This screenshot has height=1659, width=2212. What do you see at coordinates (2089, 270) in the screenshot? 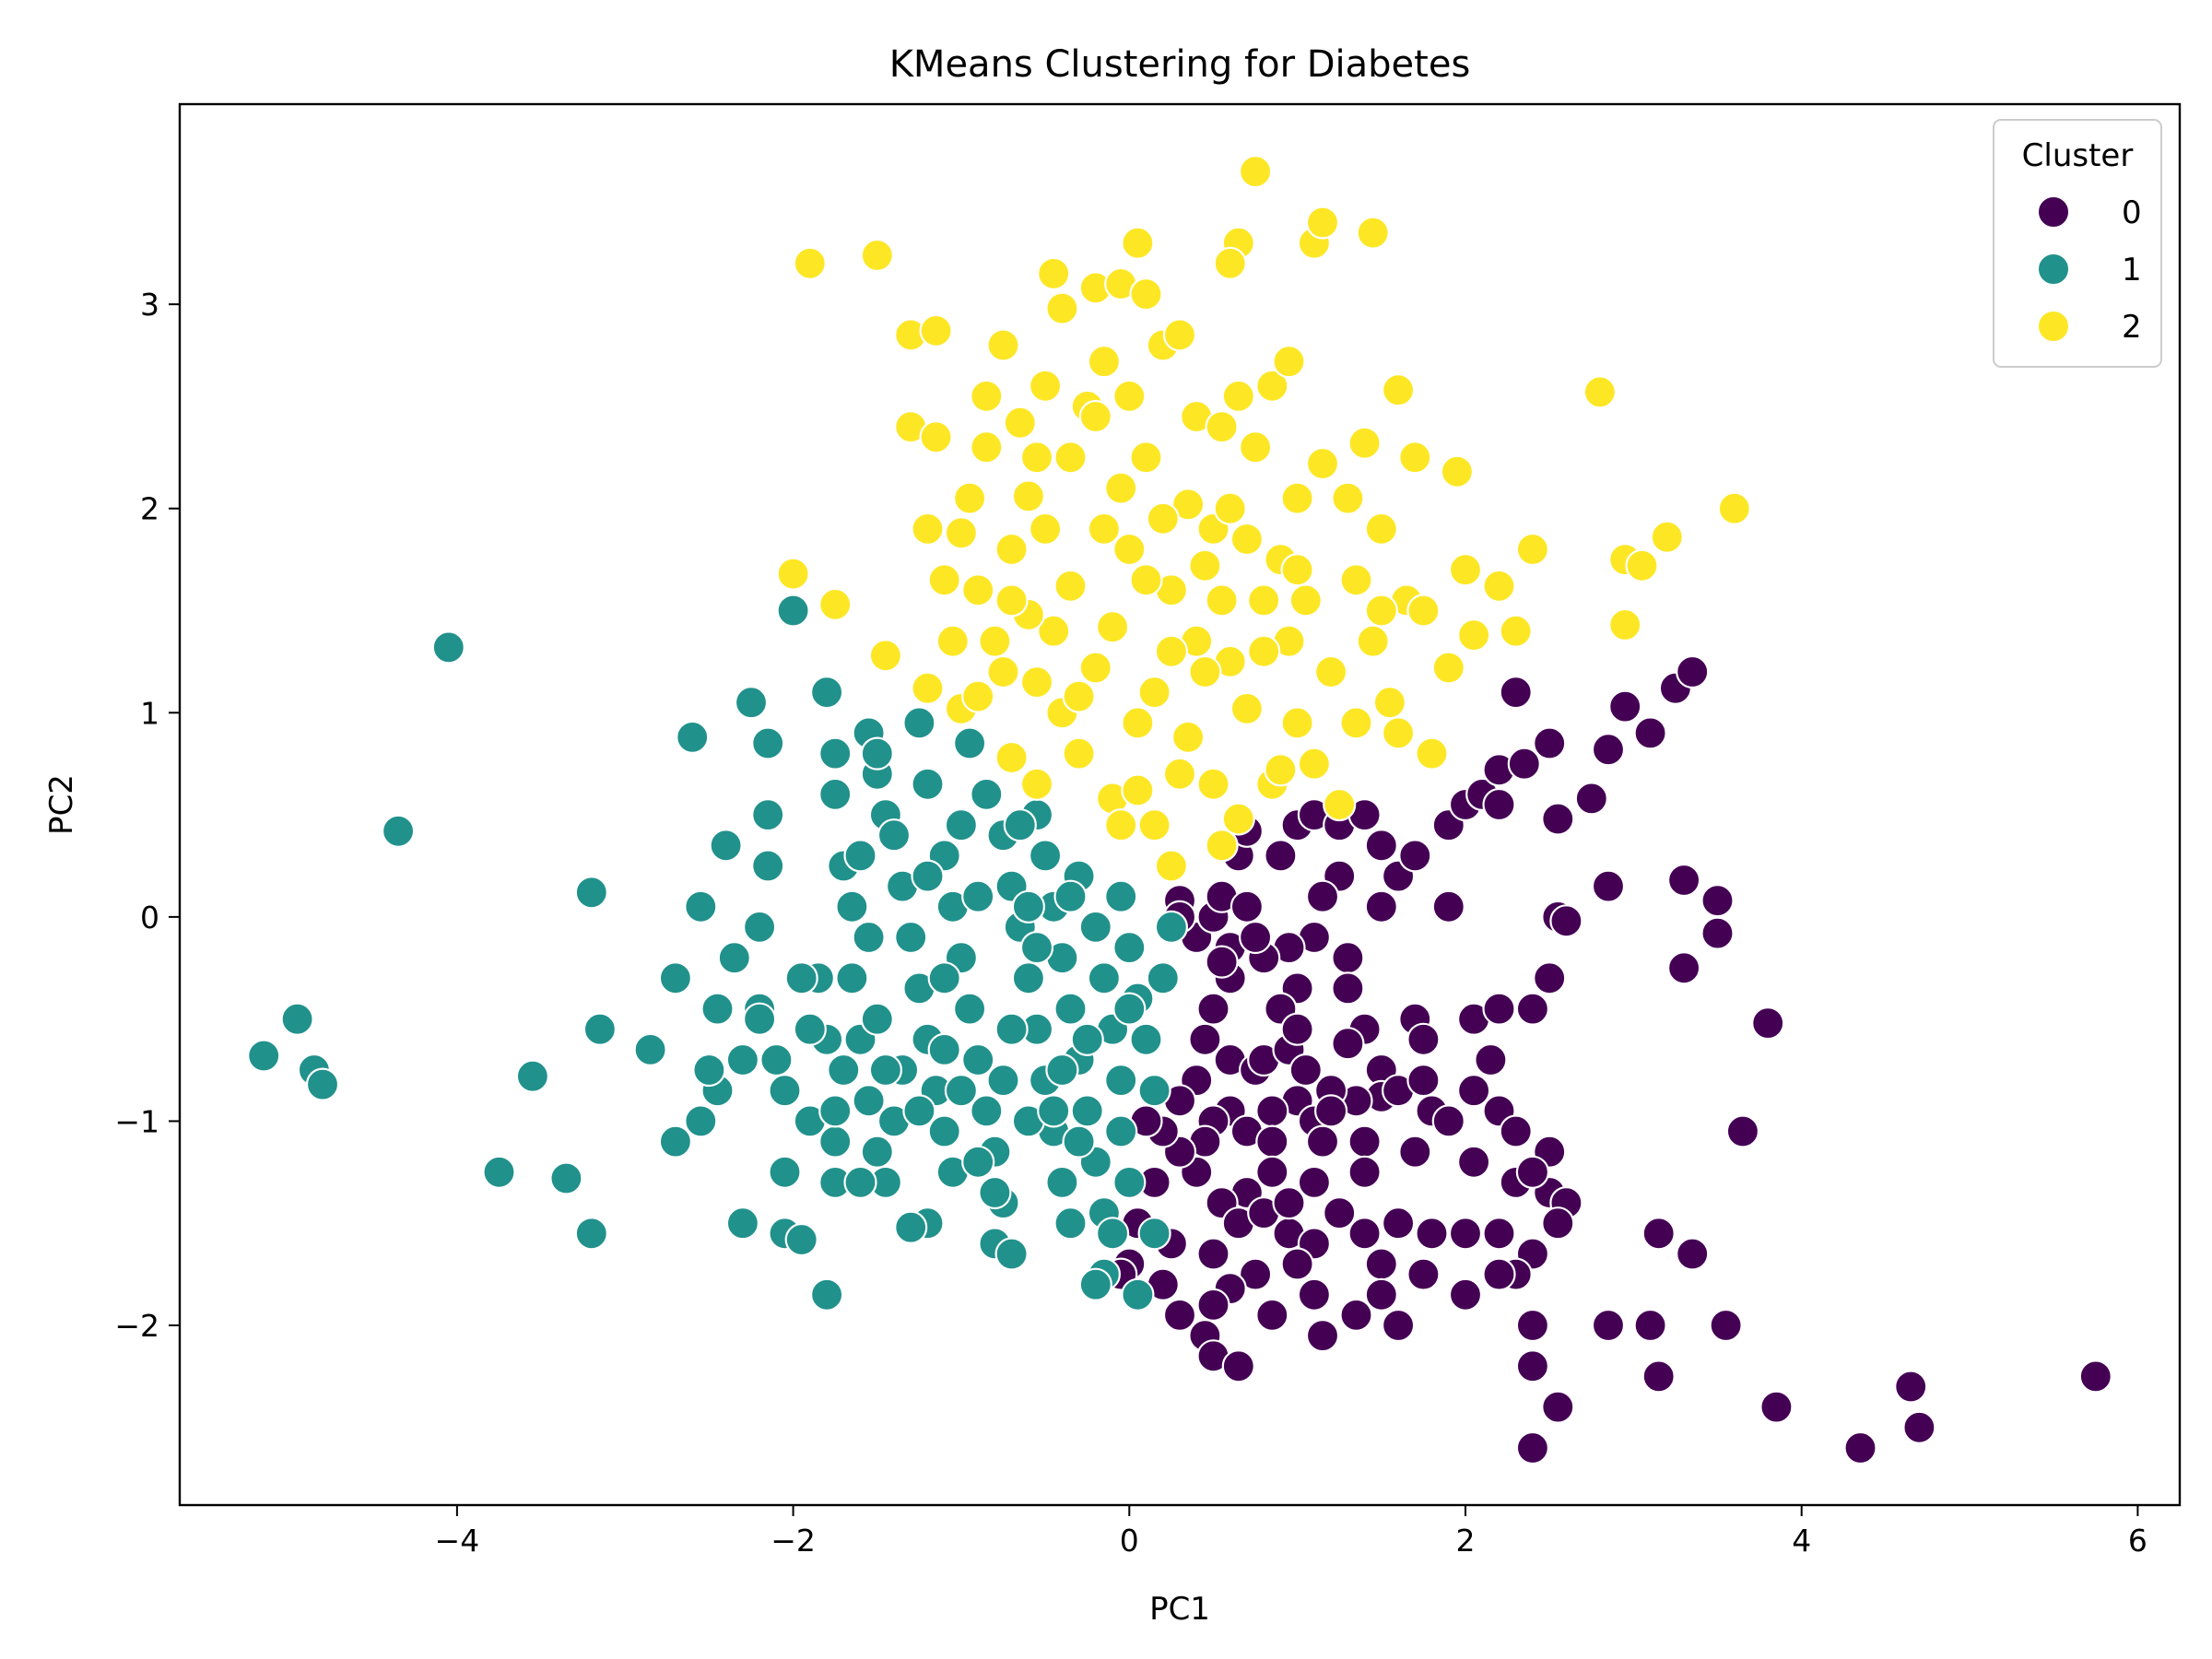
I see `legend-items: 0 1 2` at bounding box center [2089, 270].